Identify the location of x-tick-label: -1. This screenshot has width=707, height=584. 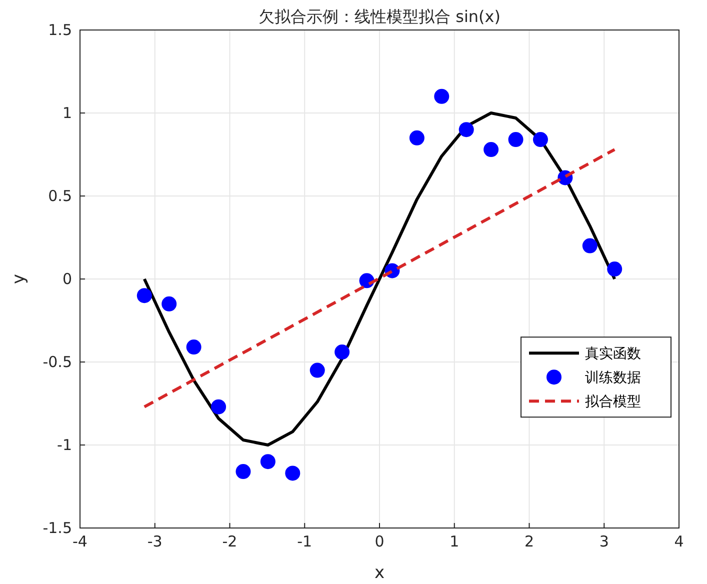
(304, 541).